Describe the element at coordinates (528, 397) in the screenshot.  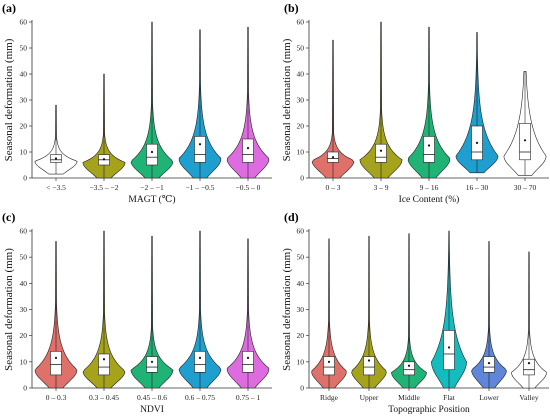
I see `x-tick-label: Valley` at that location.